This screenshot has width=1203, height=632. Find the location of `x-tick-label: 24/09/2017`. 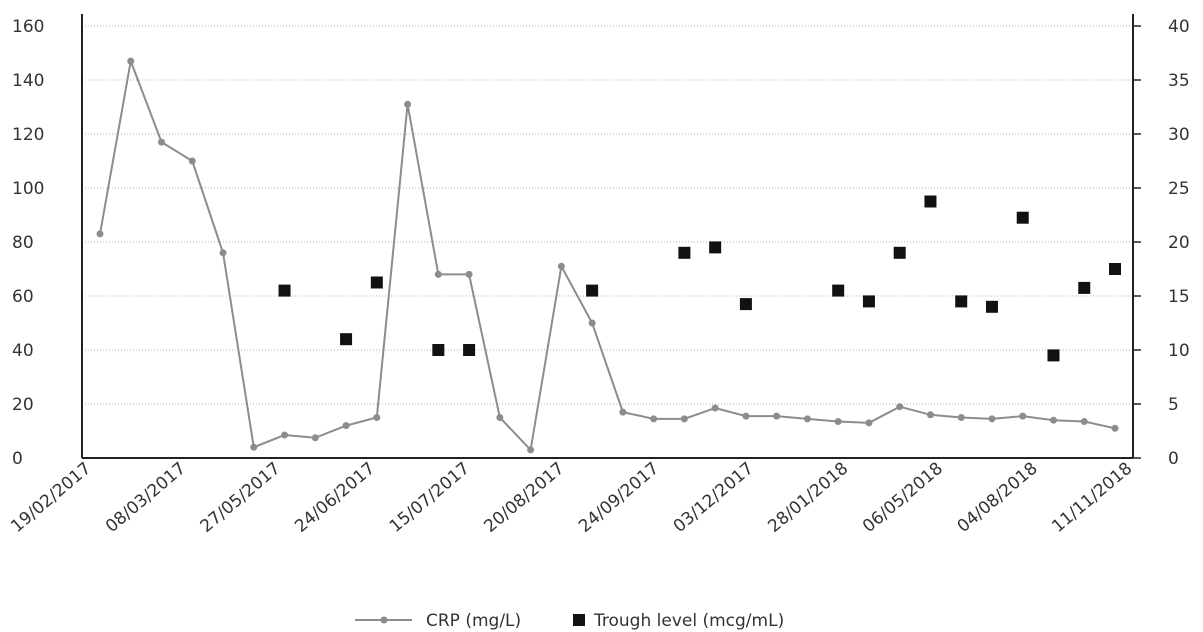

x-tick-label: 24/09/2017 is located at coordinates (619, 498).